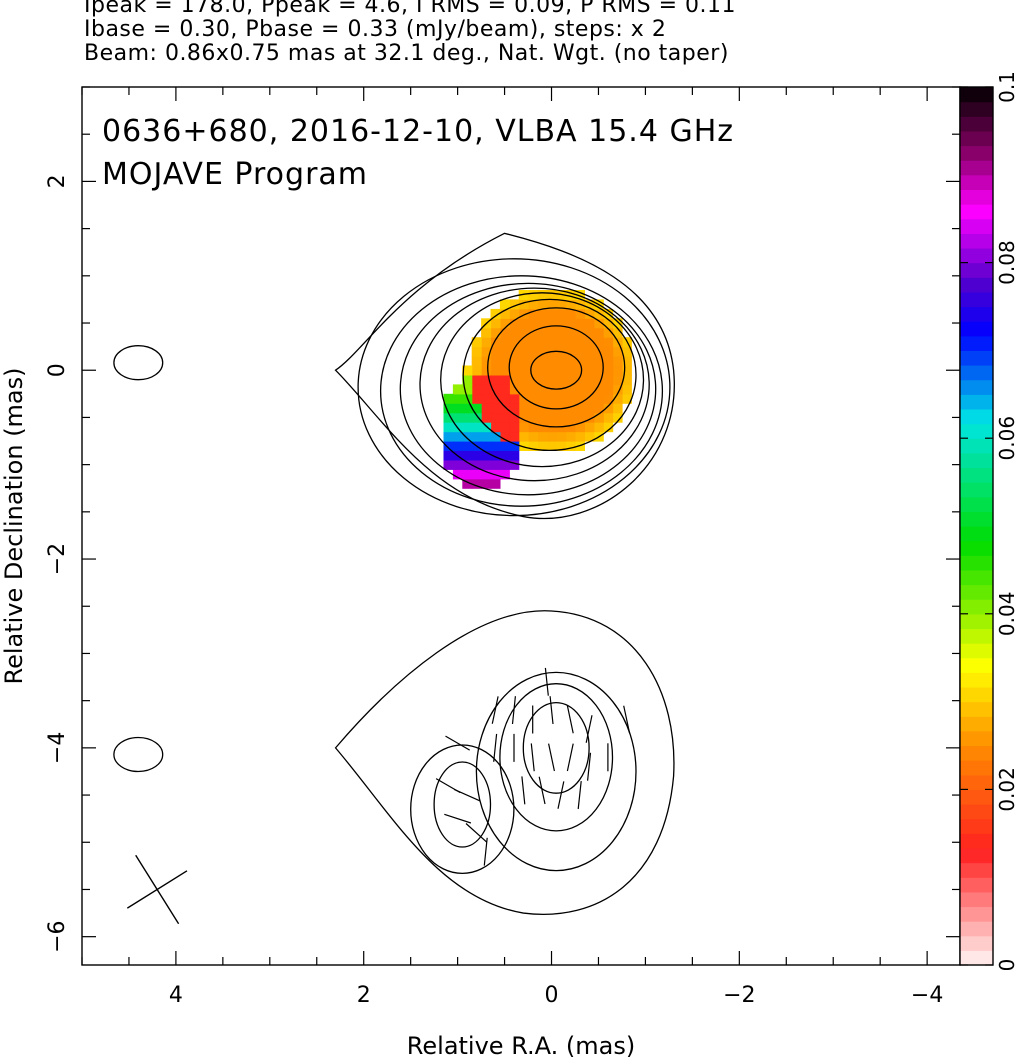 The width and height of the screenshot is (1021, 1060). I want to click on colorbar-tick-label: 0.02, so click(1007, 789).